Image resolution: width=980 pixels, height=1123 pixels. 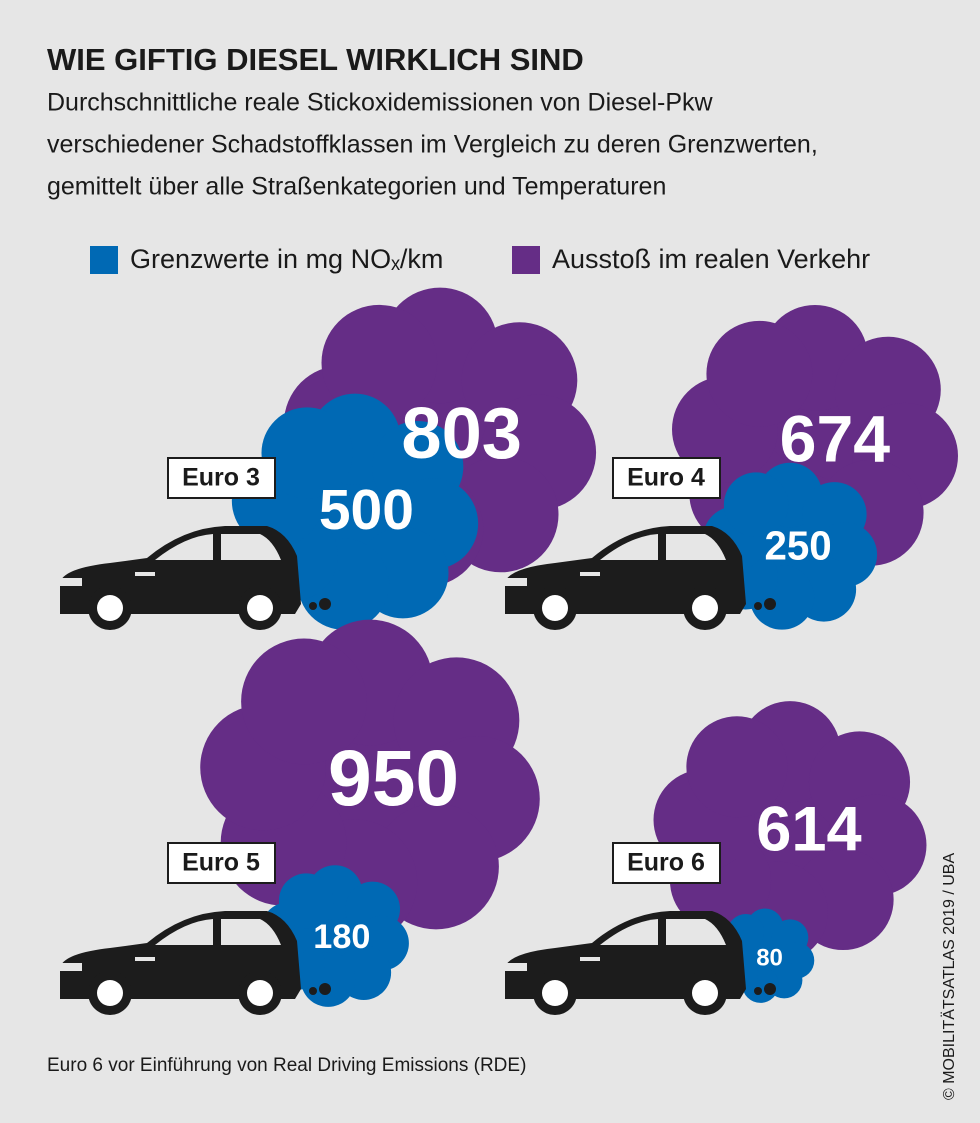 I want to click on data-label: 674, so click(x=835, y=439).